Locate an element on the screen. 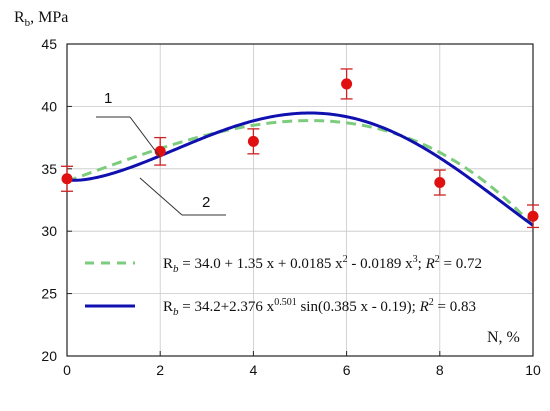  x-axis-label: N, % is located at coordinates (503, 337).